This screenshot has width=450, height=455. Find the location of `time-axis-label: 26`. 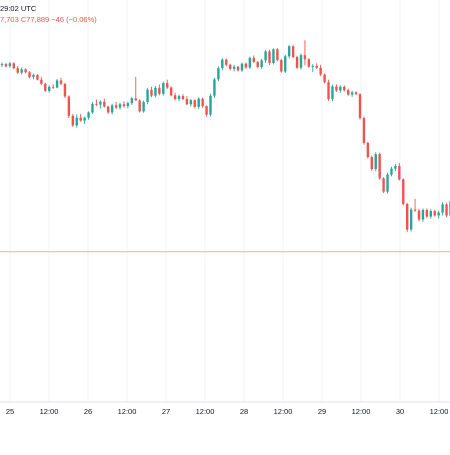

time-axis-label: 26 is located at coordinates (88, 411).